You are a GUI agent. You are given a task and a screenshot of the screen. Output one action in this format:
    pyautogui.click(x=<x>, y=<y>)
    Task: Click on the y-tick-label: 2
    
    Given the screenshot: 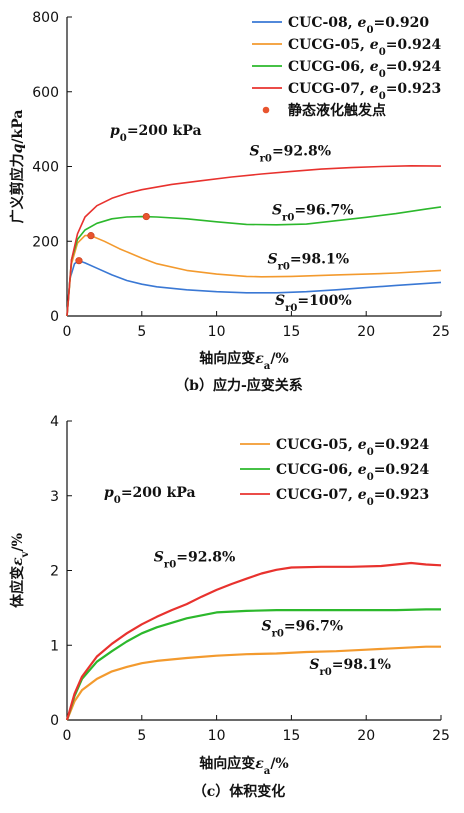 What is the action you would take?
    pyautogui.click(x=54, y=572)
    